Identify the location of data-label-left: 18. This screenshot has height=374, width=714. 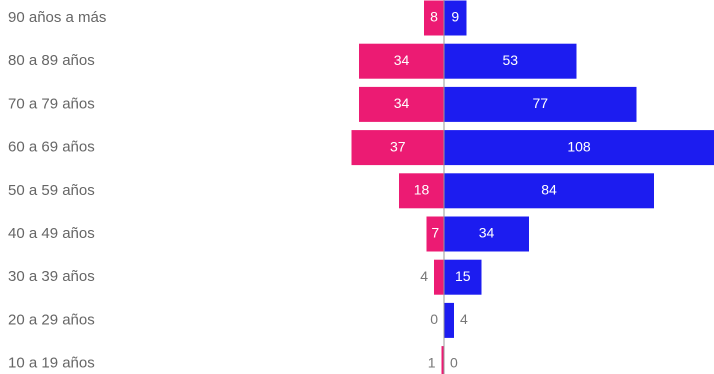
(422, 190).